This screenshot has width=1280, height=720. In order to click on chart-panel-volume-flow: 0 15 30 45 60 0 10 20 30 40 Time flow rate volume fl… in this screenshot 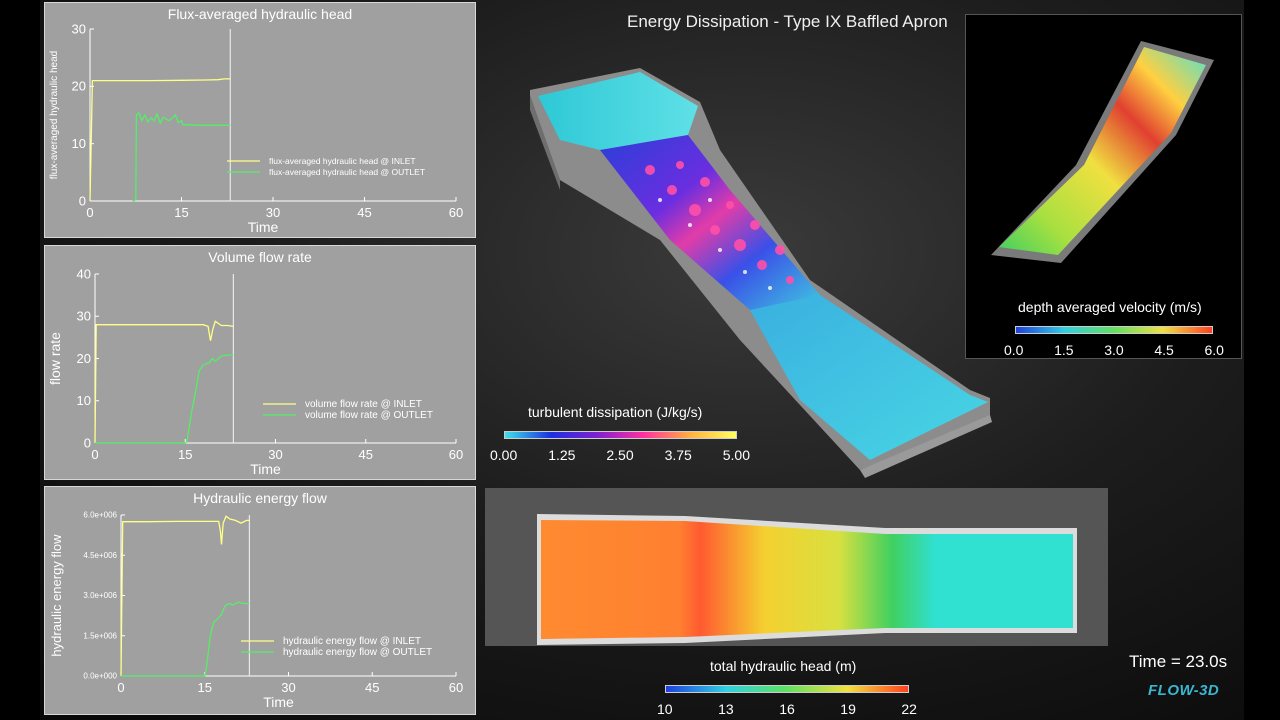, I will do `click(260, 362)`.